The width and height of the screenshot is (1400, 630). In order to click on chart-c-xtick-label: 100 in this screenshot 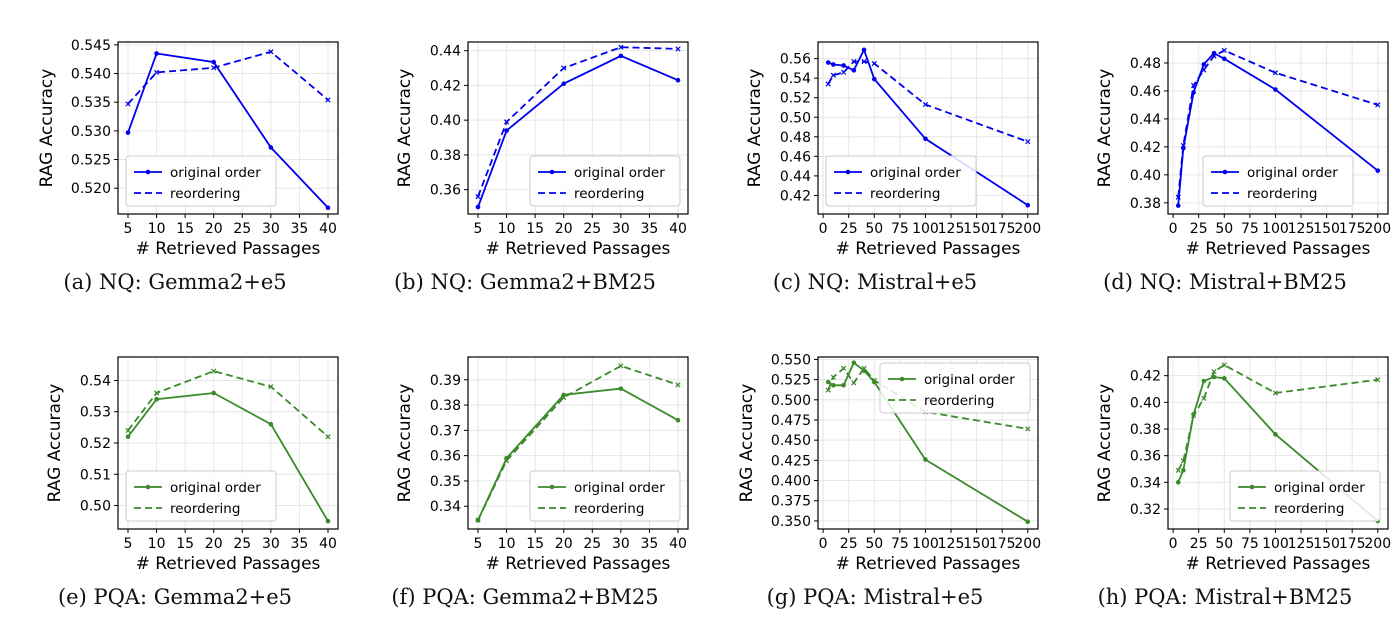, I will do `click(925, 229)`.